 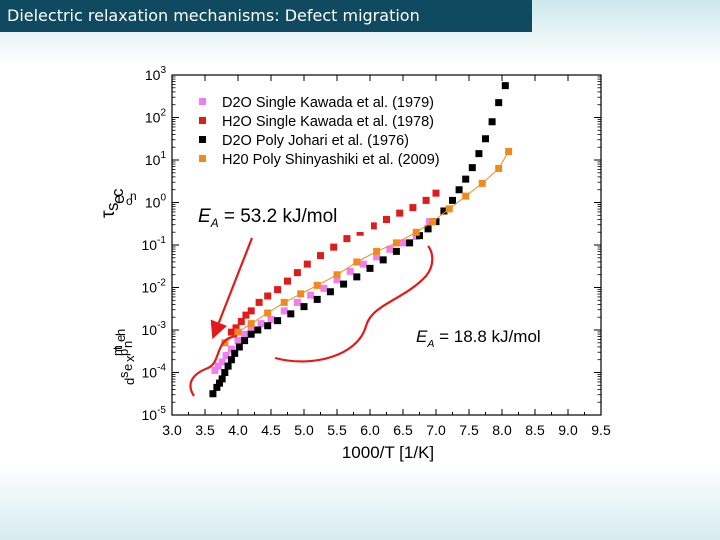 What do you see at coordinates (120, 332) in the screenshot?
I see `y-axis-label-fragment: h` at bounding box center [120, 332].